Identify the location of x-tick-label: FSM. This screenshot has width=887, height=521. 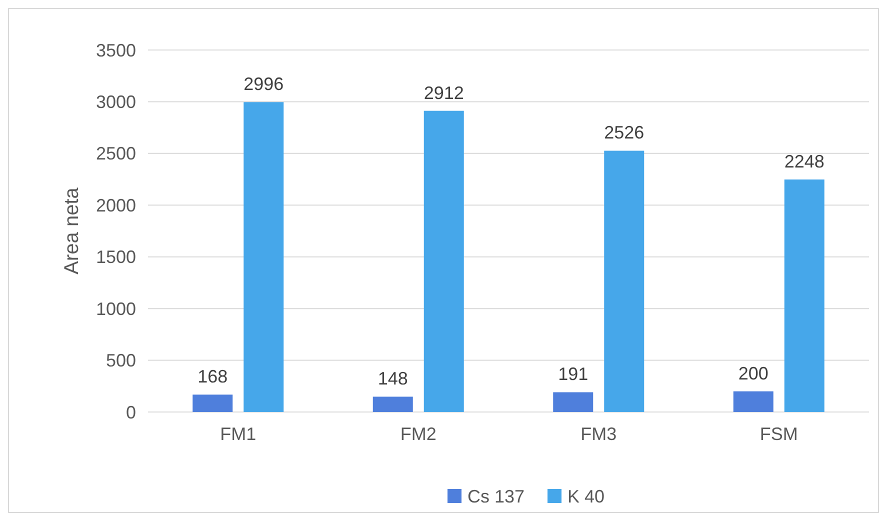
(779, 434).